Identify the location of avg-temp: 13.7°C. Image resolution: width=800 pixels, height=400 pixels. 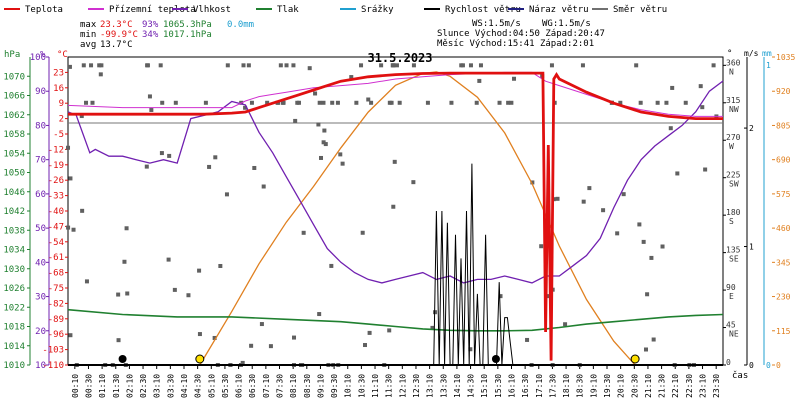
(116, 45).